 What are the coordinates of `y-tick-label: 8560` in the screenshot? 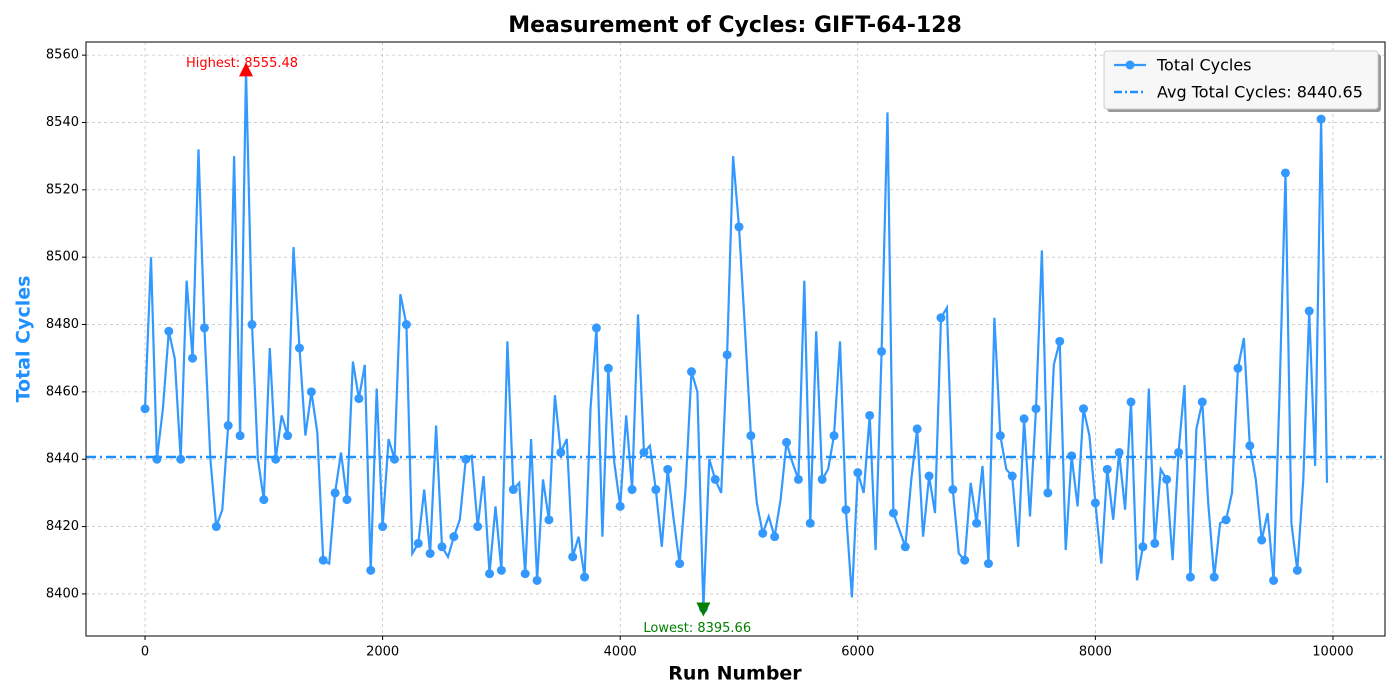 It's located at (62, 55).